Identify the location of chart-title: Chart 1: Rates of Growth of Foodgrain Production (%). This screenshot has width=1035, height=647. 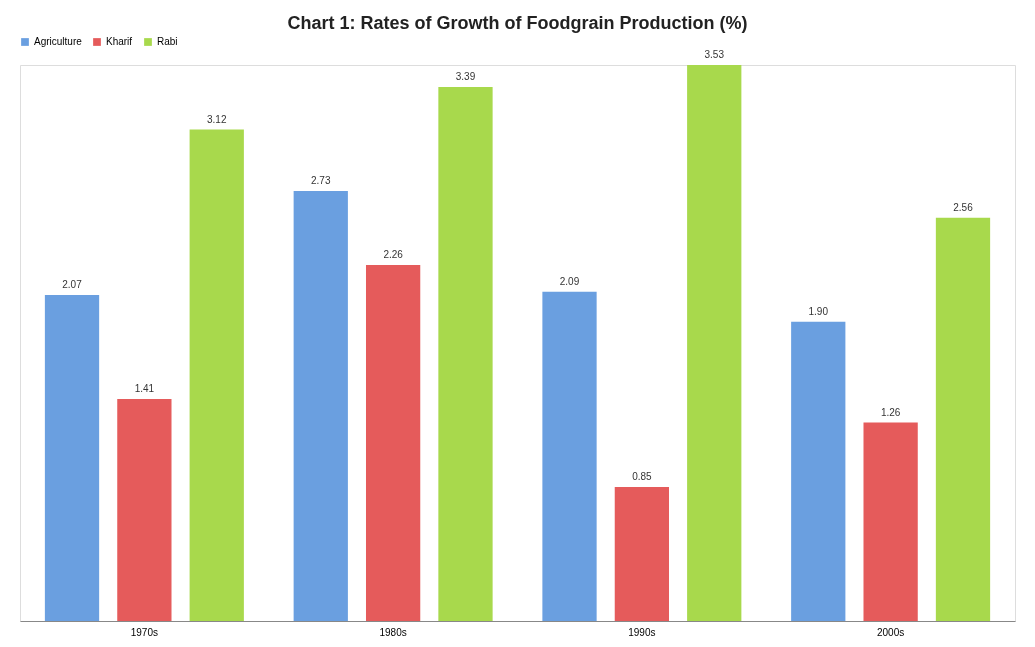
(517, 23).